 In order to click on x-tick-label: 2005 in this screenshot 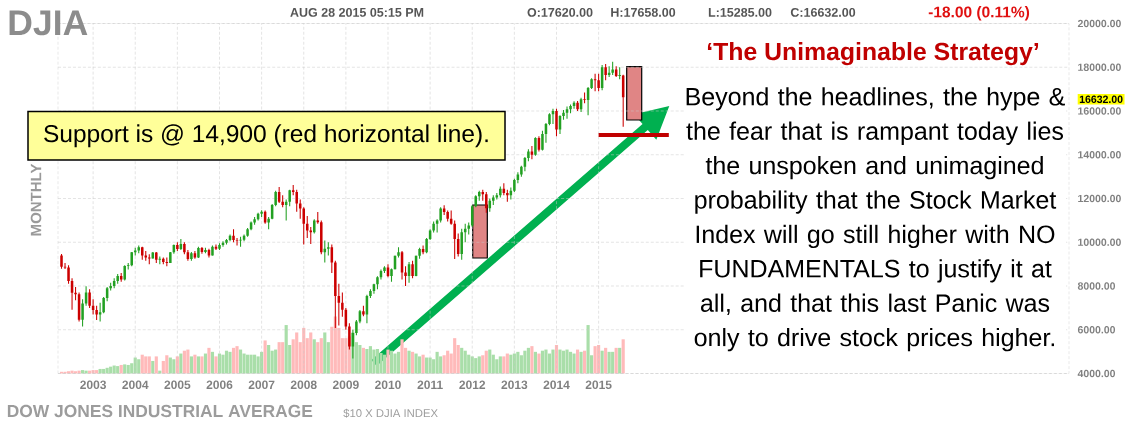, I will do `click(177, 385)`.